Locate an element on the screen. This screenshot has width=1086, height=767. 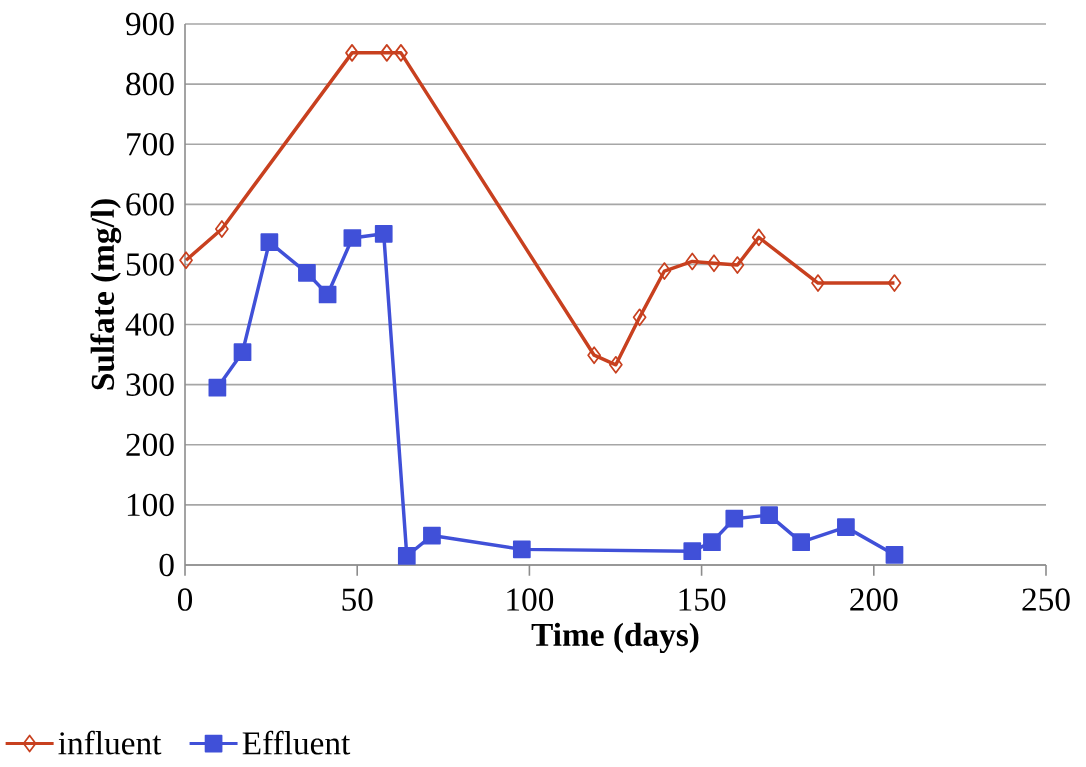
x-tick-label: 100 is located at coordinates (530, 599).